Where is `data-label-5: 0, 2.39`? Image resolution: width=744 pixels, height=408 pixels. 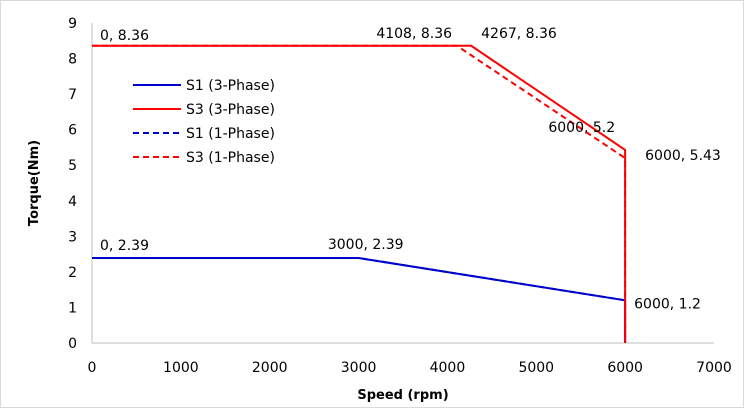
data-label-5: 0, 2.39 is located at coordinates (124, 246).